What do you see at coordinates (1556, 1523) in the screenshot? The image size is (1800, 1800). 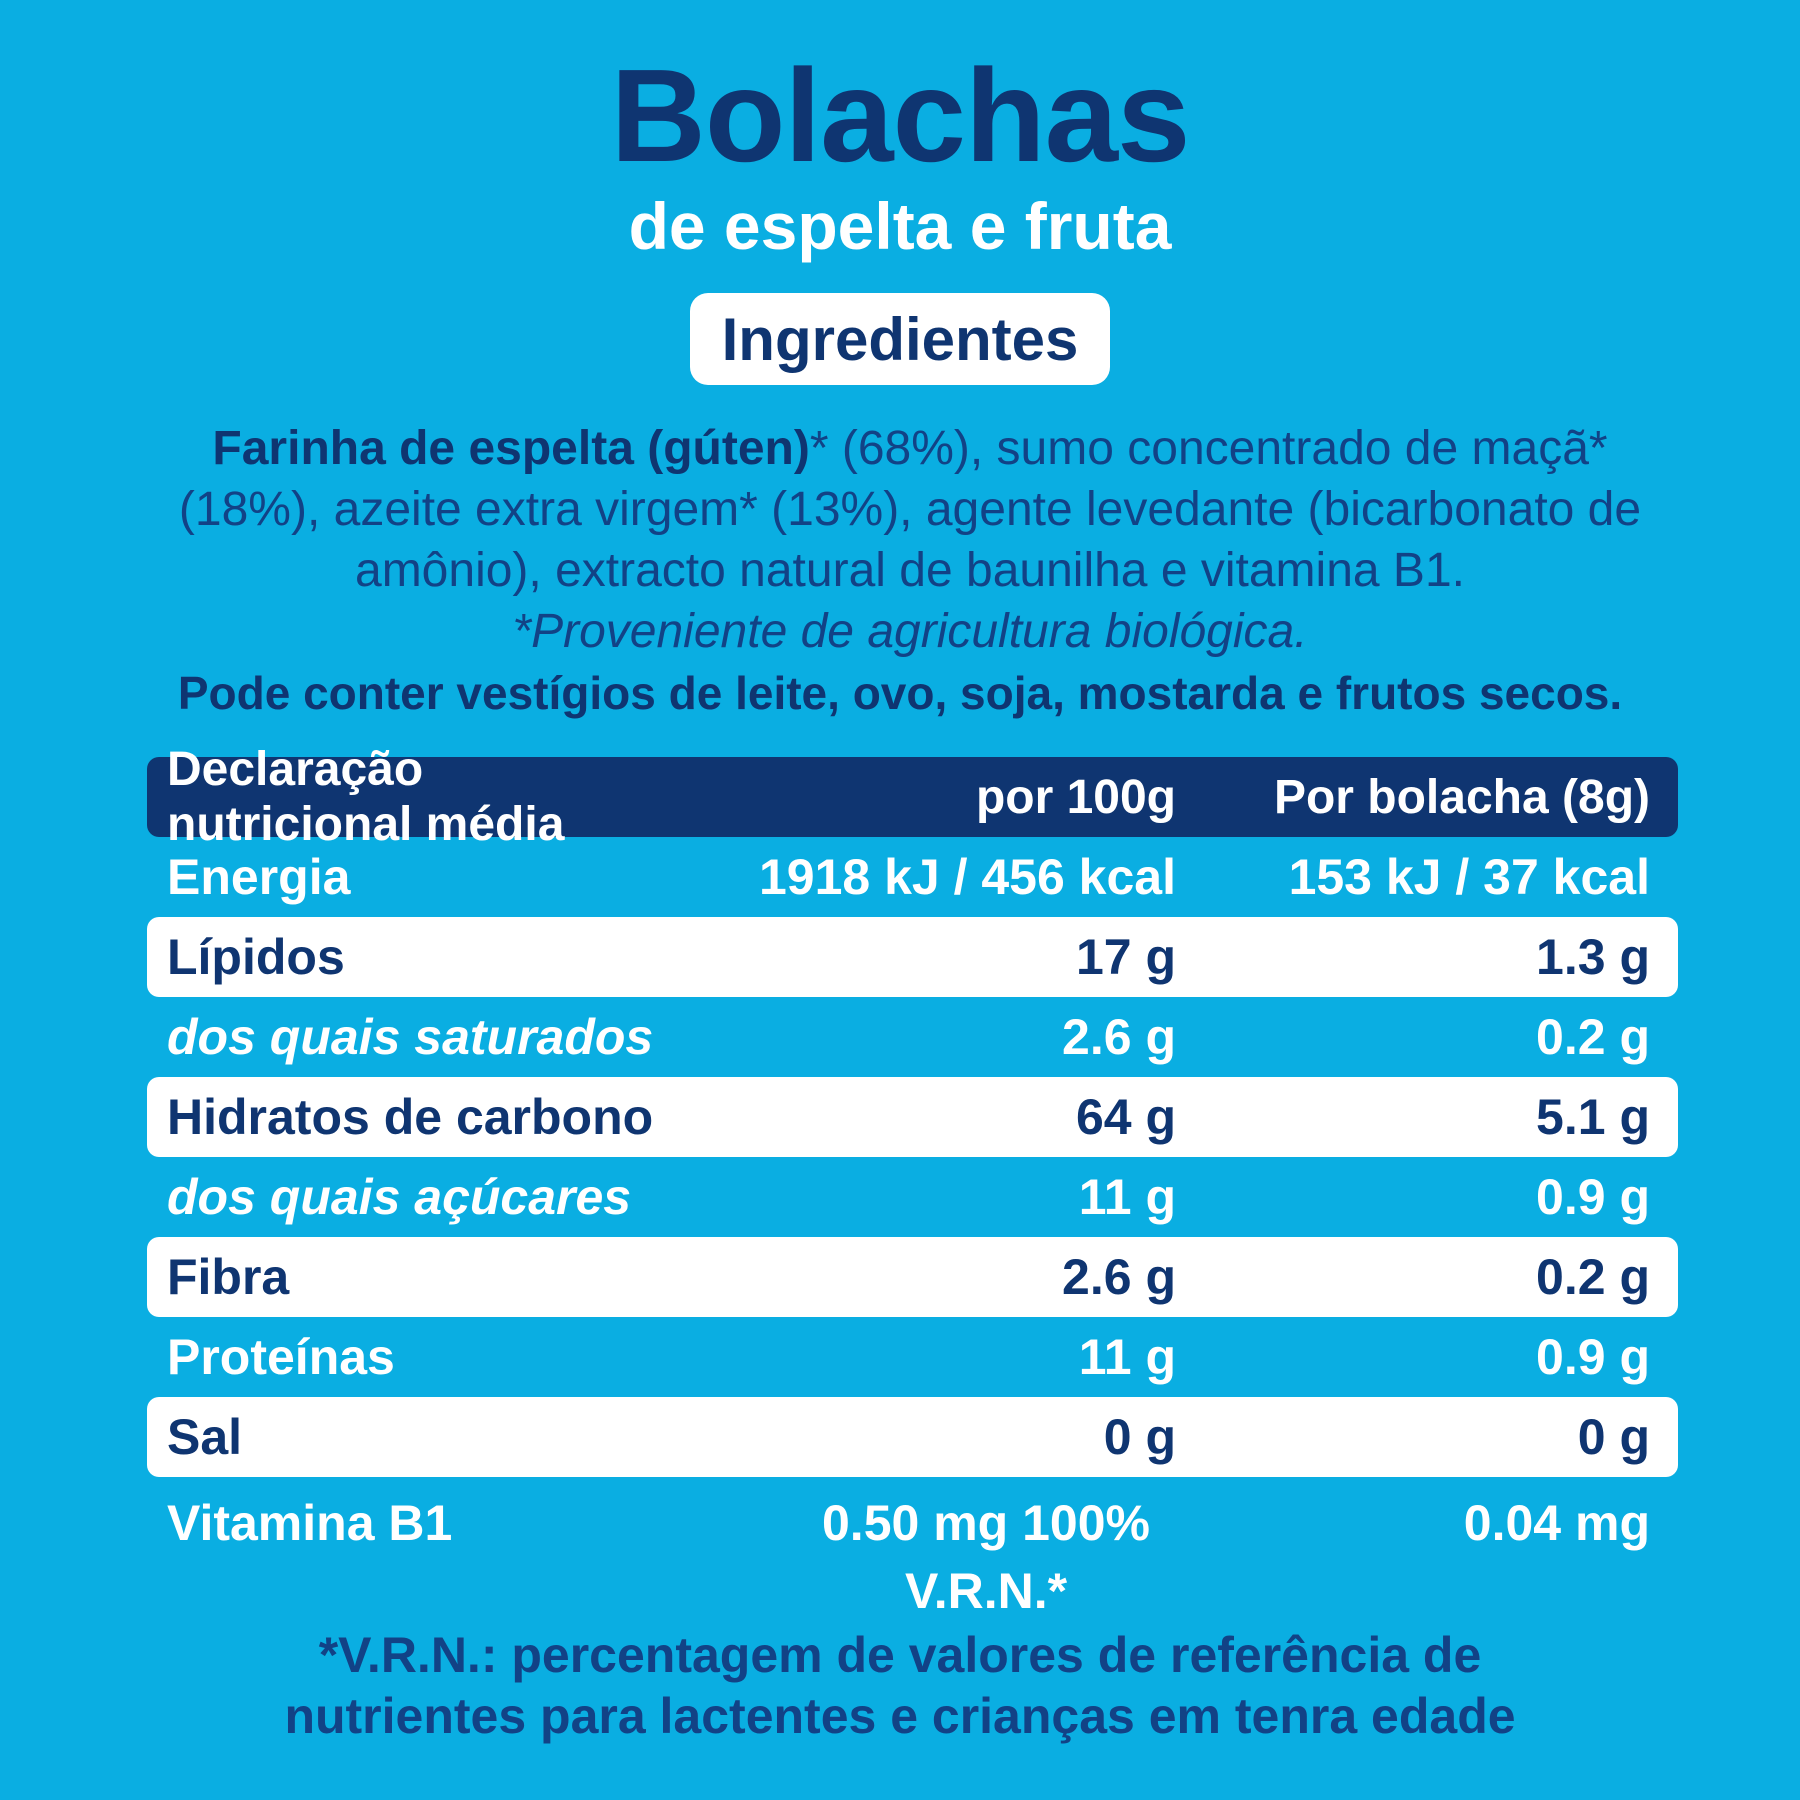 I see `table-cell: 0.04 mg` at bounding box center [1556, 1523].